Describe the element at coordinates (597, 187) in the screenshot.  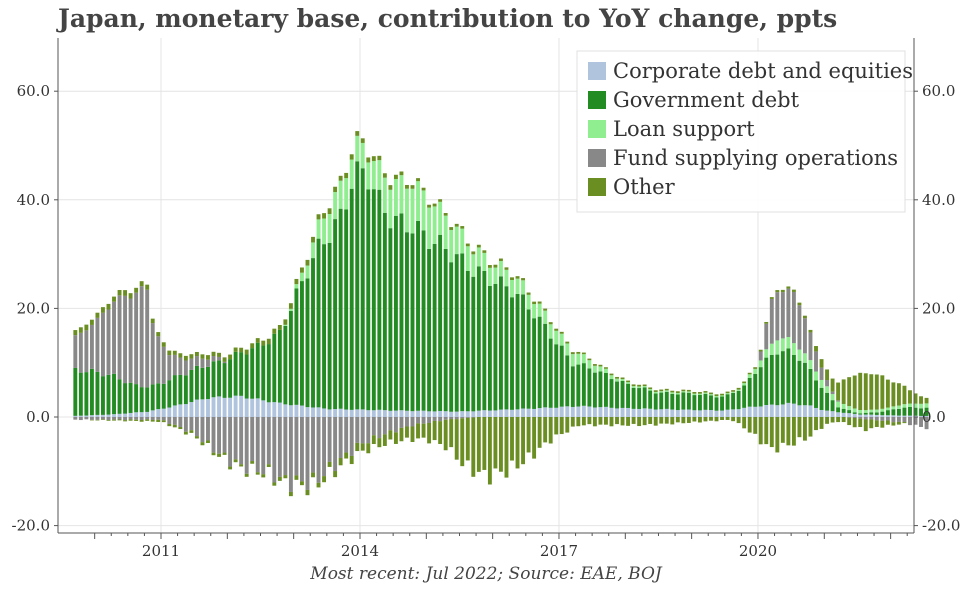
I see `legend-swatch` at that location.